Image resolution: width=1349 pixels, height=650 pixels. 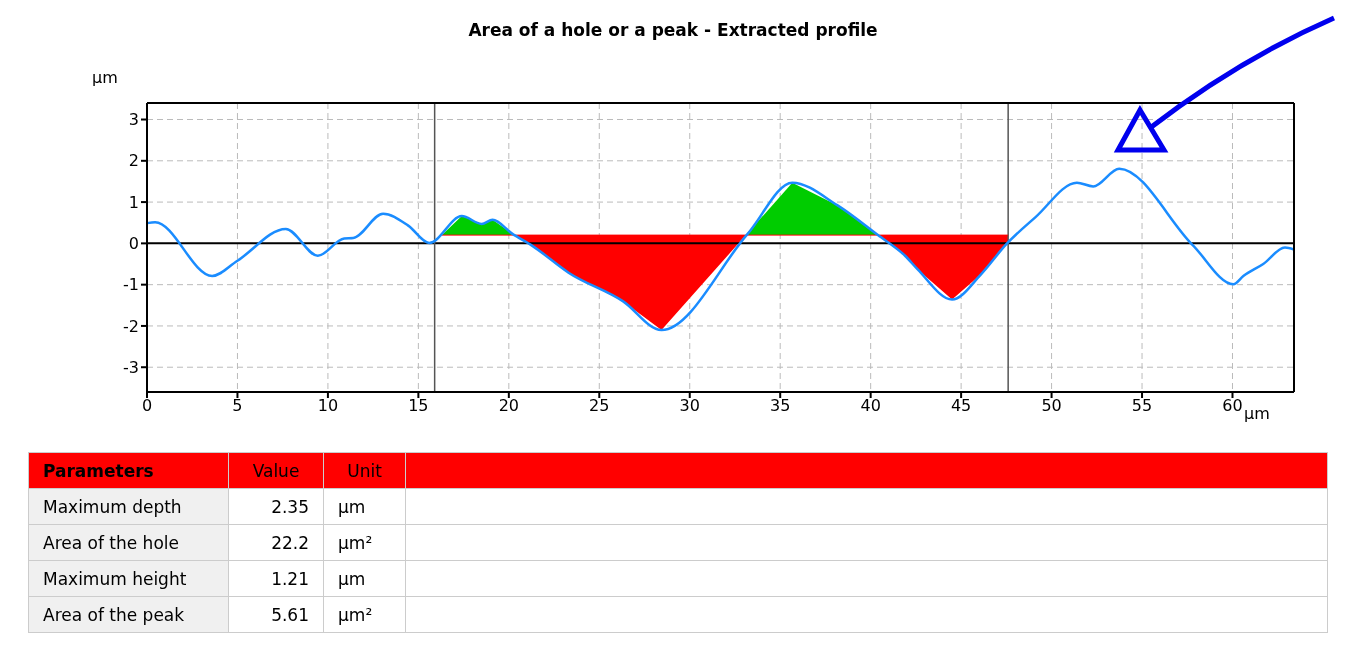 What do you see at coordinates (1257, 413) in the screenshot?
I see `x-axis-title: µm` at bounding box center [1257, 413].